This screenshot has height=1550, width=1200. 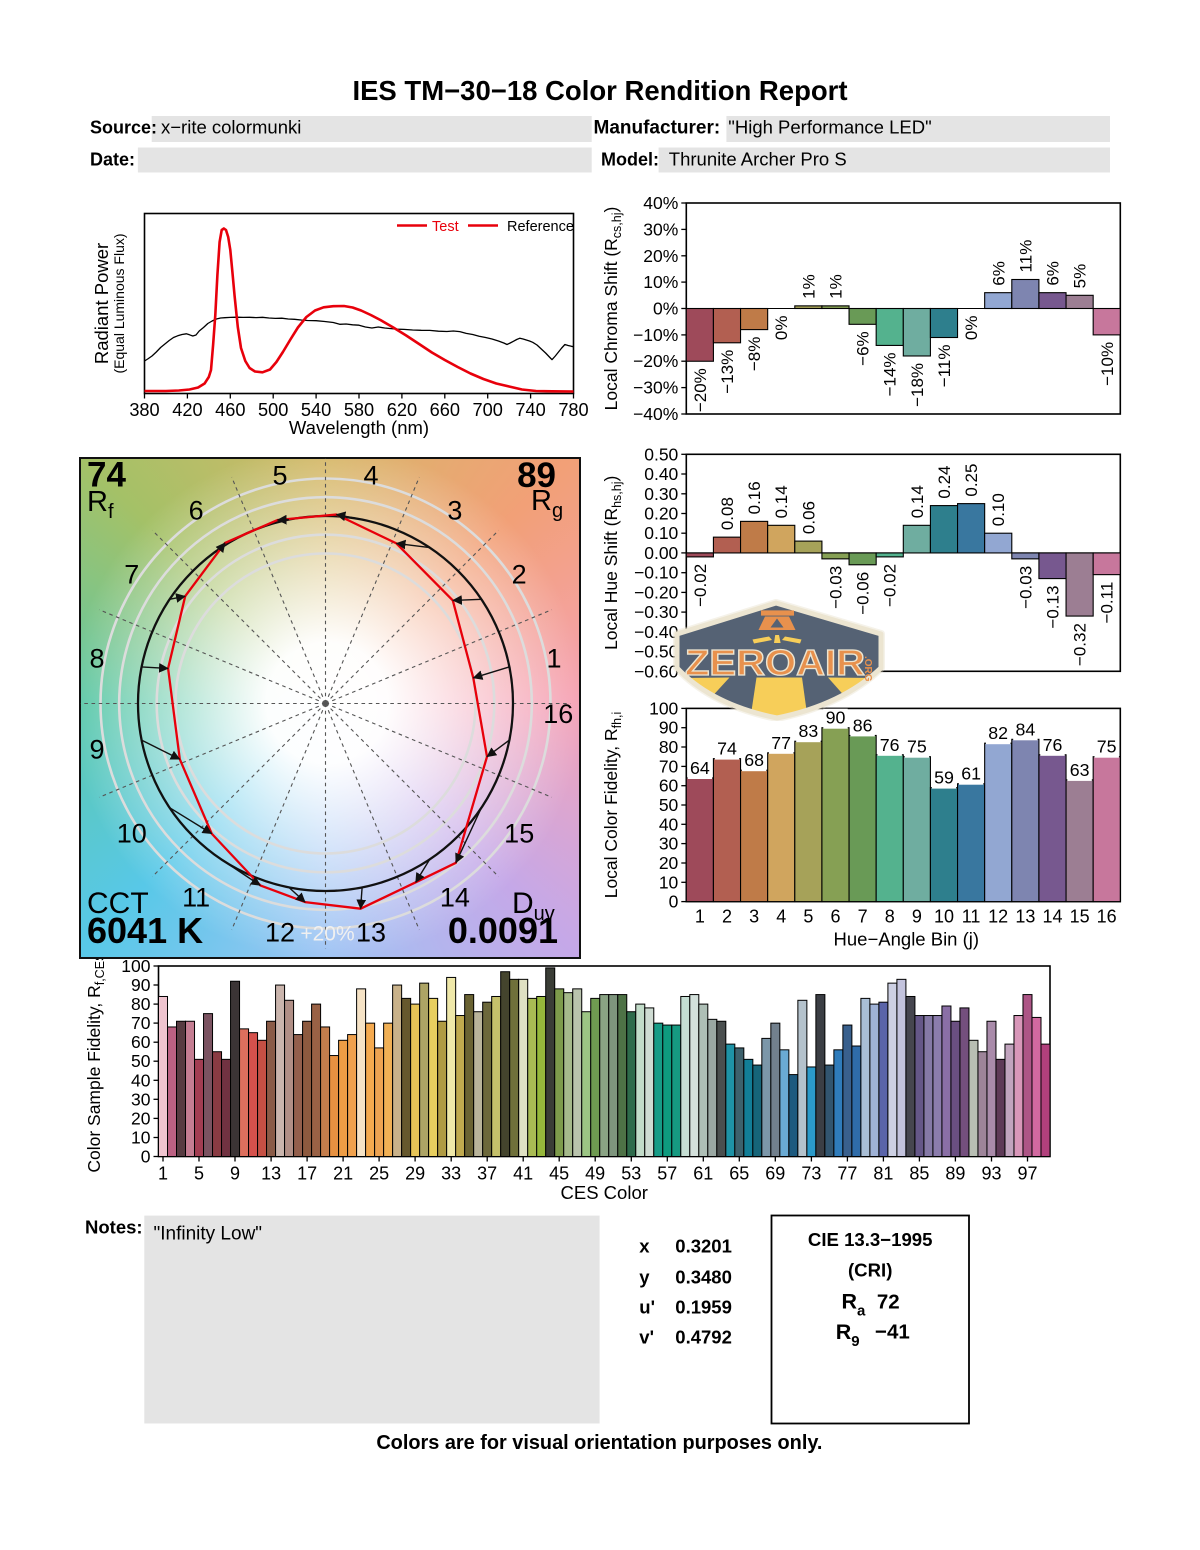 What do you see at coordinates (612, 805) in the screenshot?
I see `svg-text: Local Color Fidelity, Rfh,i` at bounding box center [612, 805].